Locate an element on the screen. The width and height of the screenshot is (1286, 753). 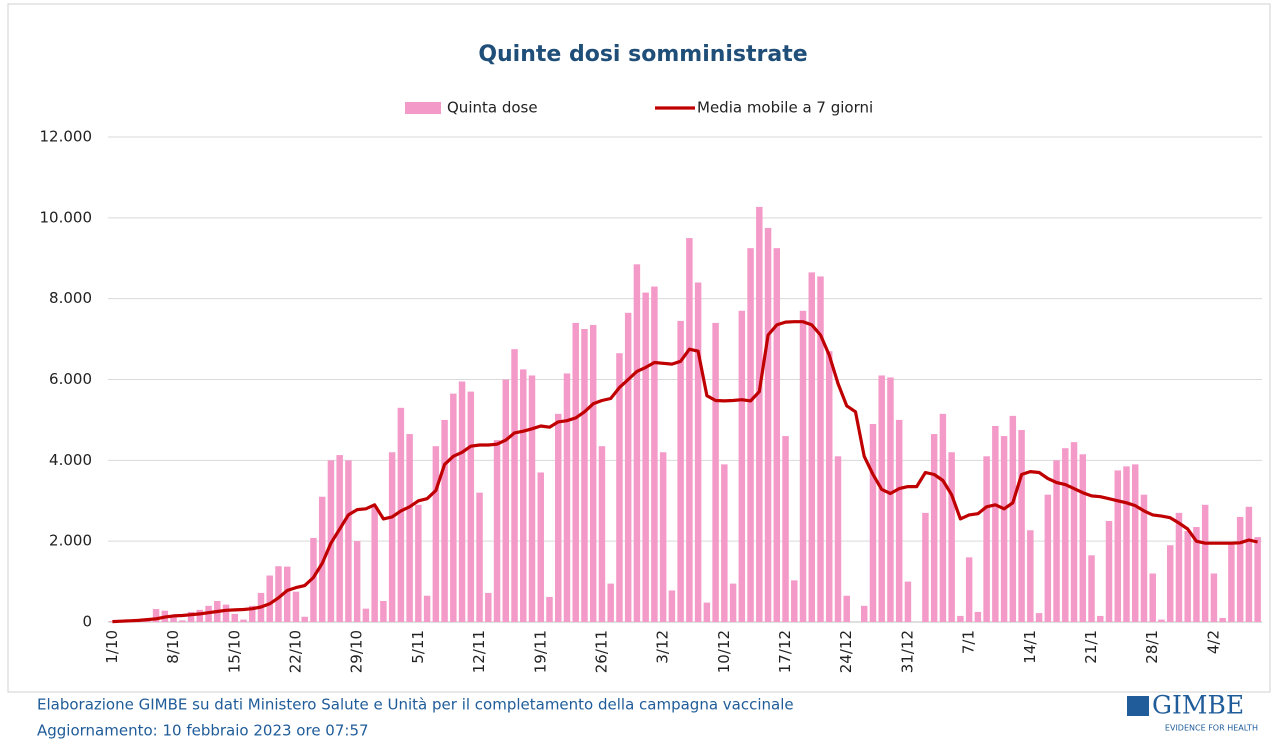
legend-label: Quinta dose is located at coordinates (492, 108).